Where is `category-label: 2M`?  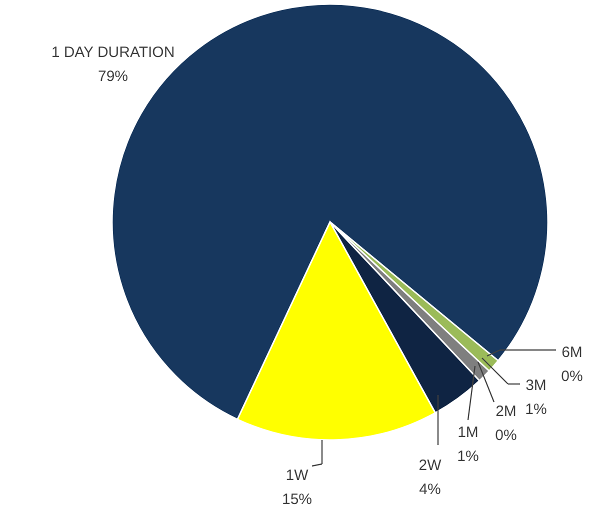 category-label: 2M is located at coordinates (506, 411).